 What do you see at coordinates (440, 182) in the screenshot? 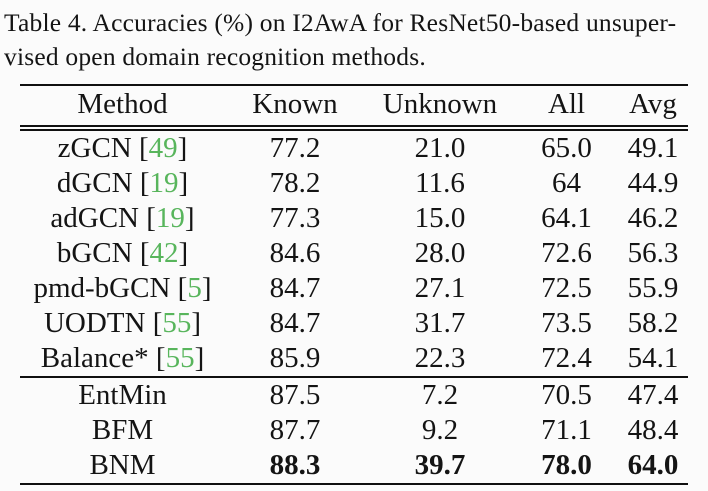
I see `unknown-value: 11.6` at bounding box center [440, 182].